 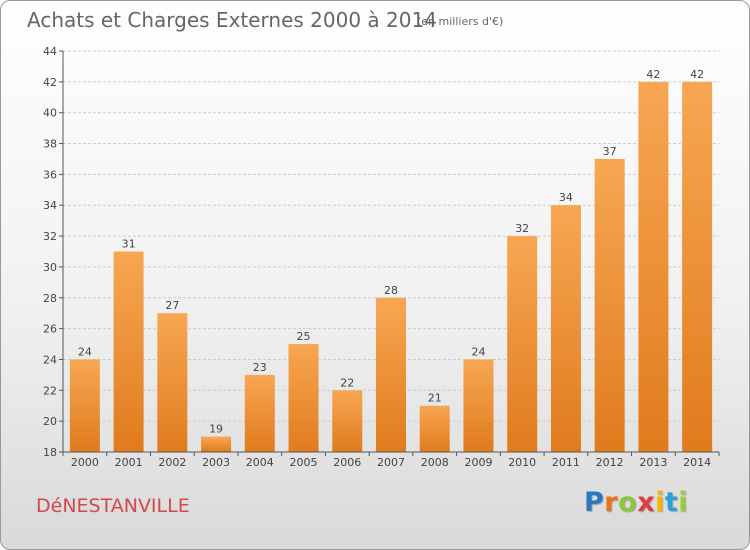 I want to click on chart-title: Achats et Charges Externes 2000 à 2014, so click(x=232, y=20).